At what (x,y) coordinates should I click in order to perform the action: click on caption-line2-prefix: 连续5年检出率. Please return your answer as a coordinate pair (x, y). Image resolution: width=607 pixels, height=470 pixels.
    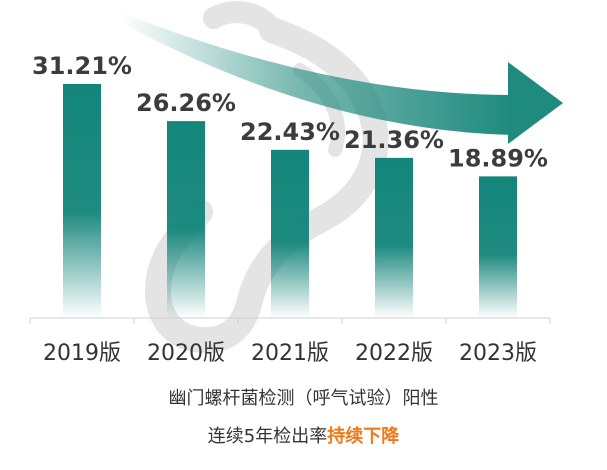
    Looking at the image, I should click on (267, 436).